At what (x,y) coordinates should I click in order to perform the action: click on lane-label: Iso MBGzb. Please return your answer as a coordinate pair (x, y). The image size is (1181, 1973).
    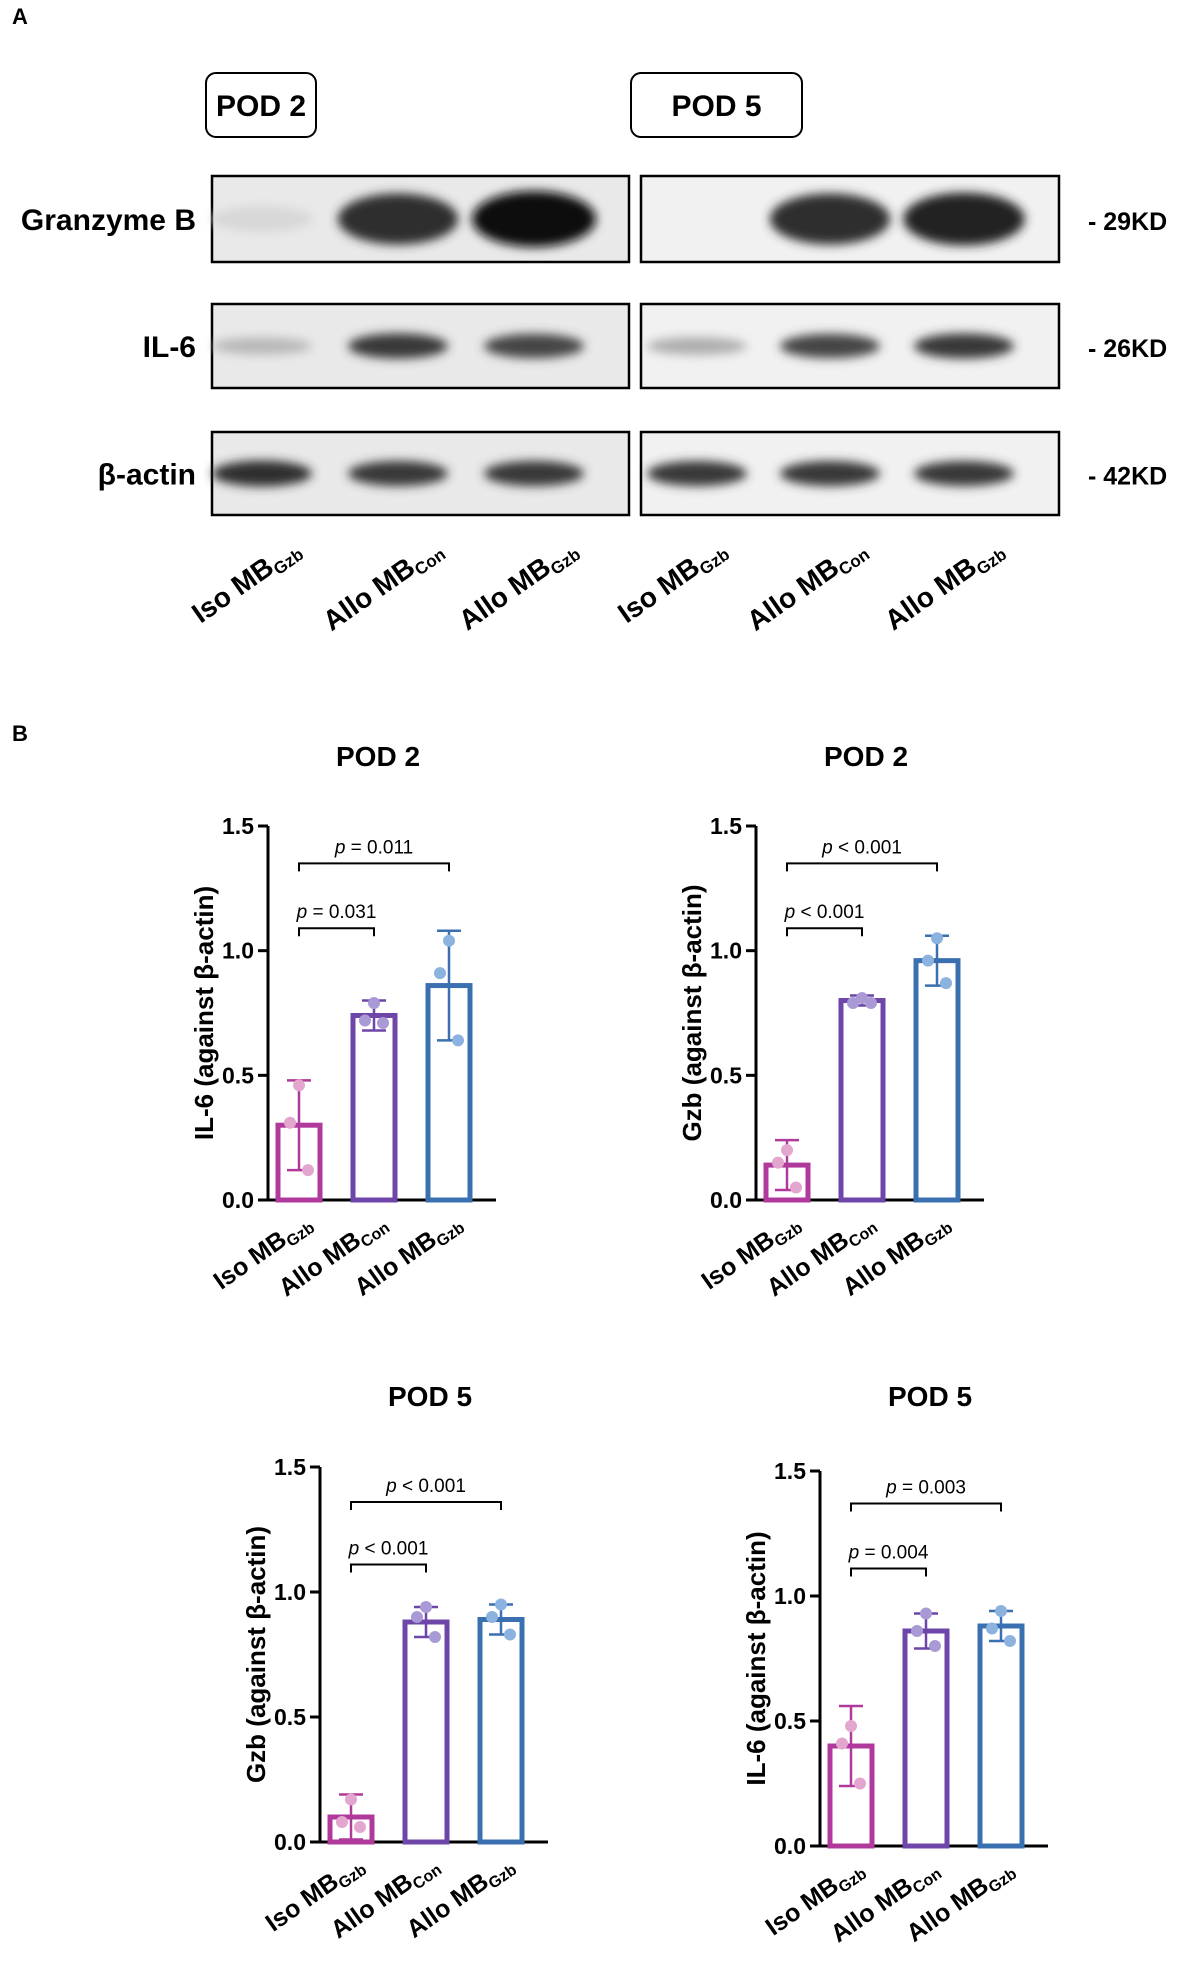
    Looking at the image, I should click on (672, 582).